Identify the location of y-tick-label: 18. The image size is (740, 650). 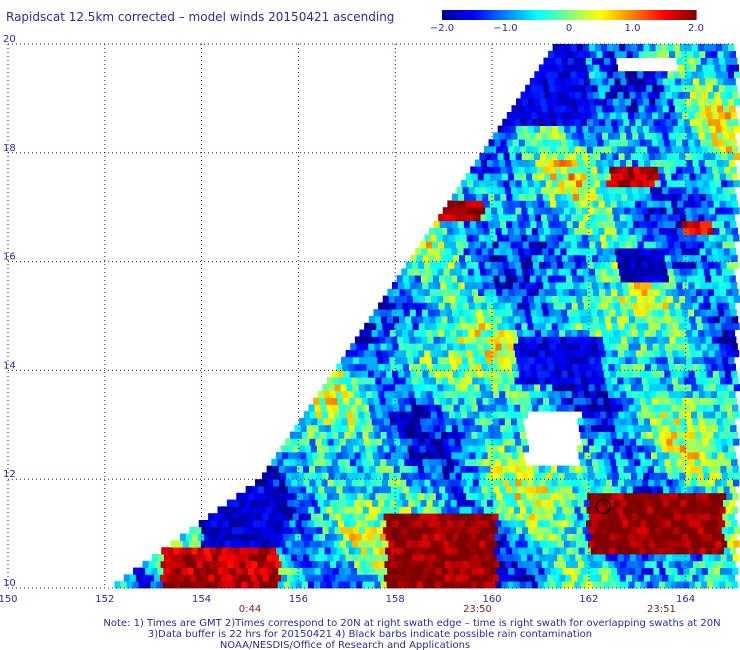
(9, 148).